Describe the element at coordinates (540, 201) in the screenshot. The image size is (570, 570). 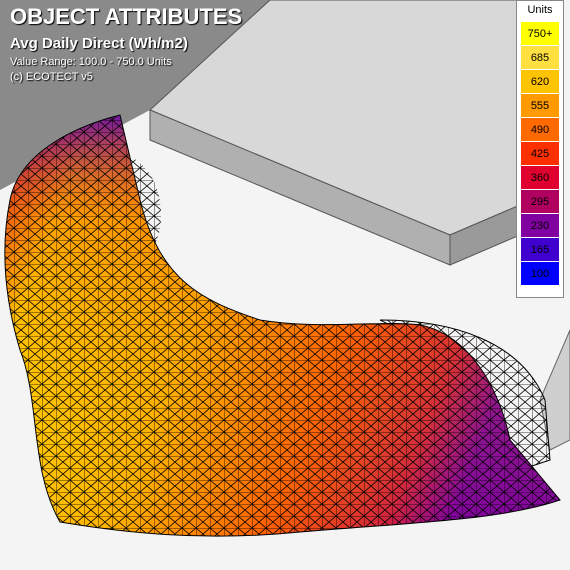
I see `legend-item: 295` at that location.